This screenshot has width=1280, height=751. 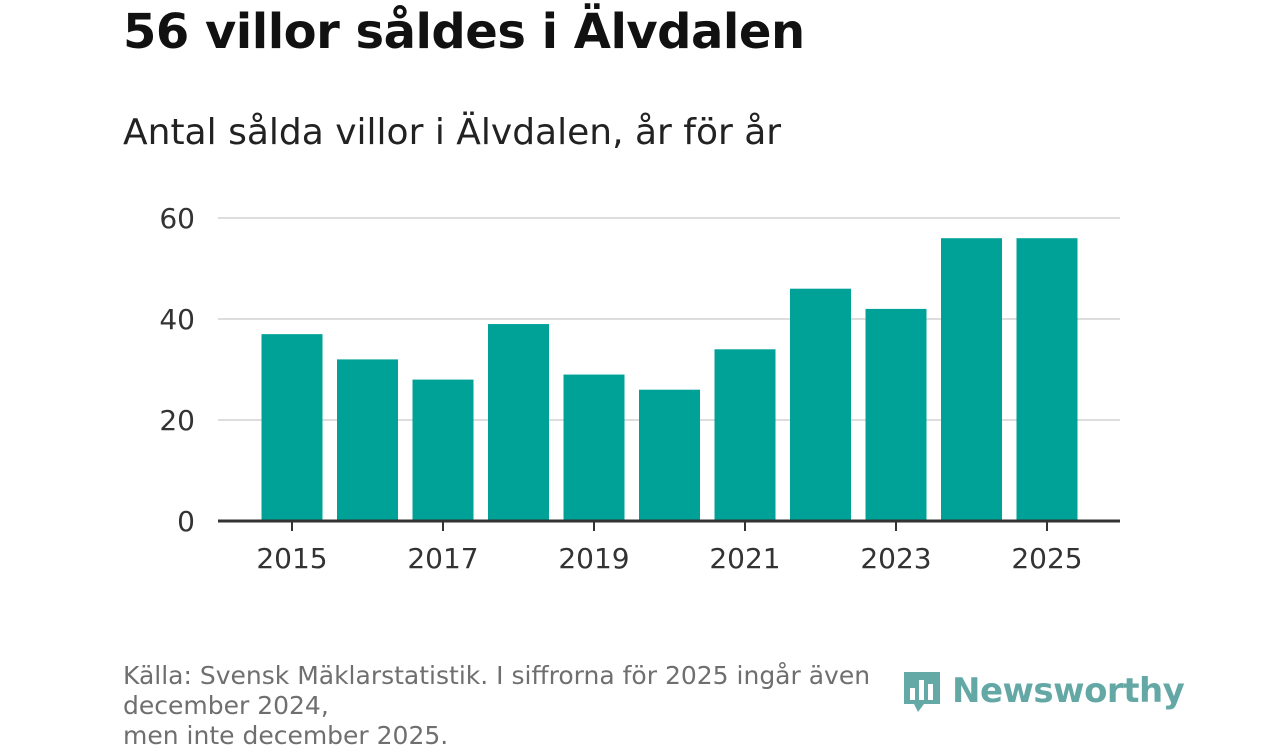 I want to click on x-tick-label-2019: 2019, so click(x=593, y=558).